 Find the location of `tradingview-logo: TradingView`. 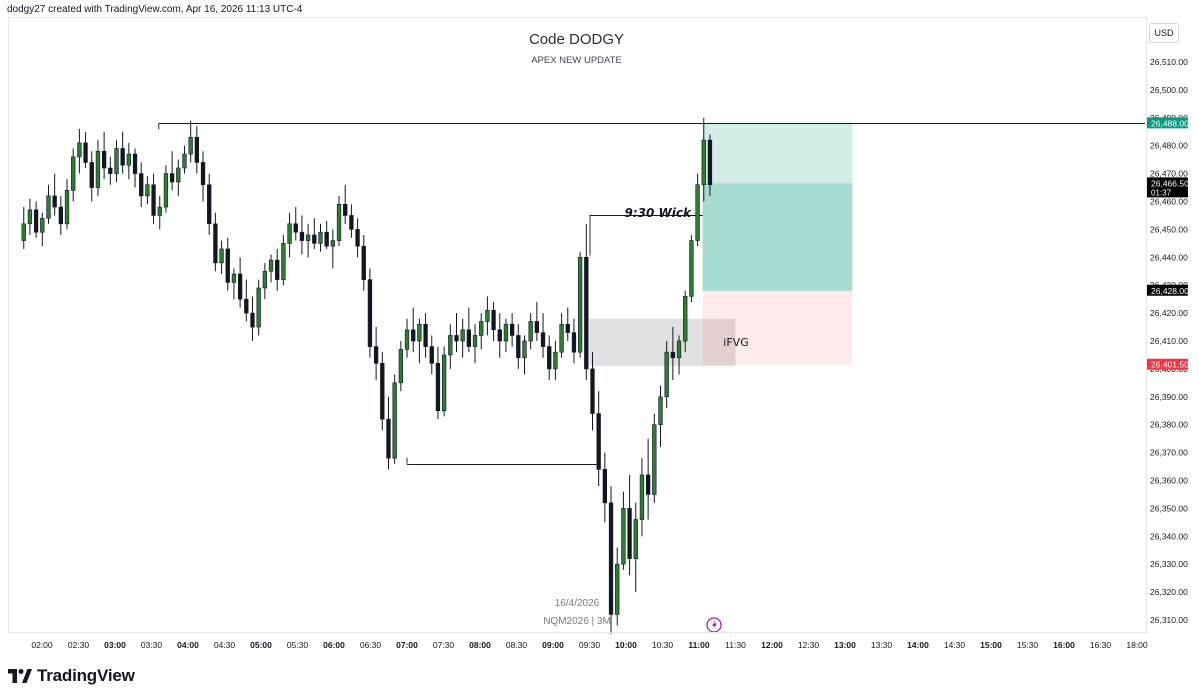

tradingview-logo: TradingView is located at coordinates (71, 676).